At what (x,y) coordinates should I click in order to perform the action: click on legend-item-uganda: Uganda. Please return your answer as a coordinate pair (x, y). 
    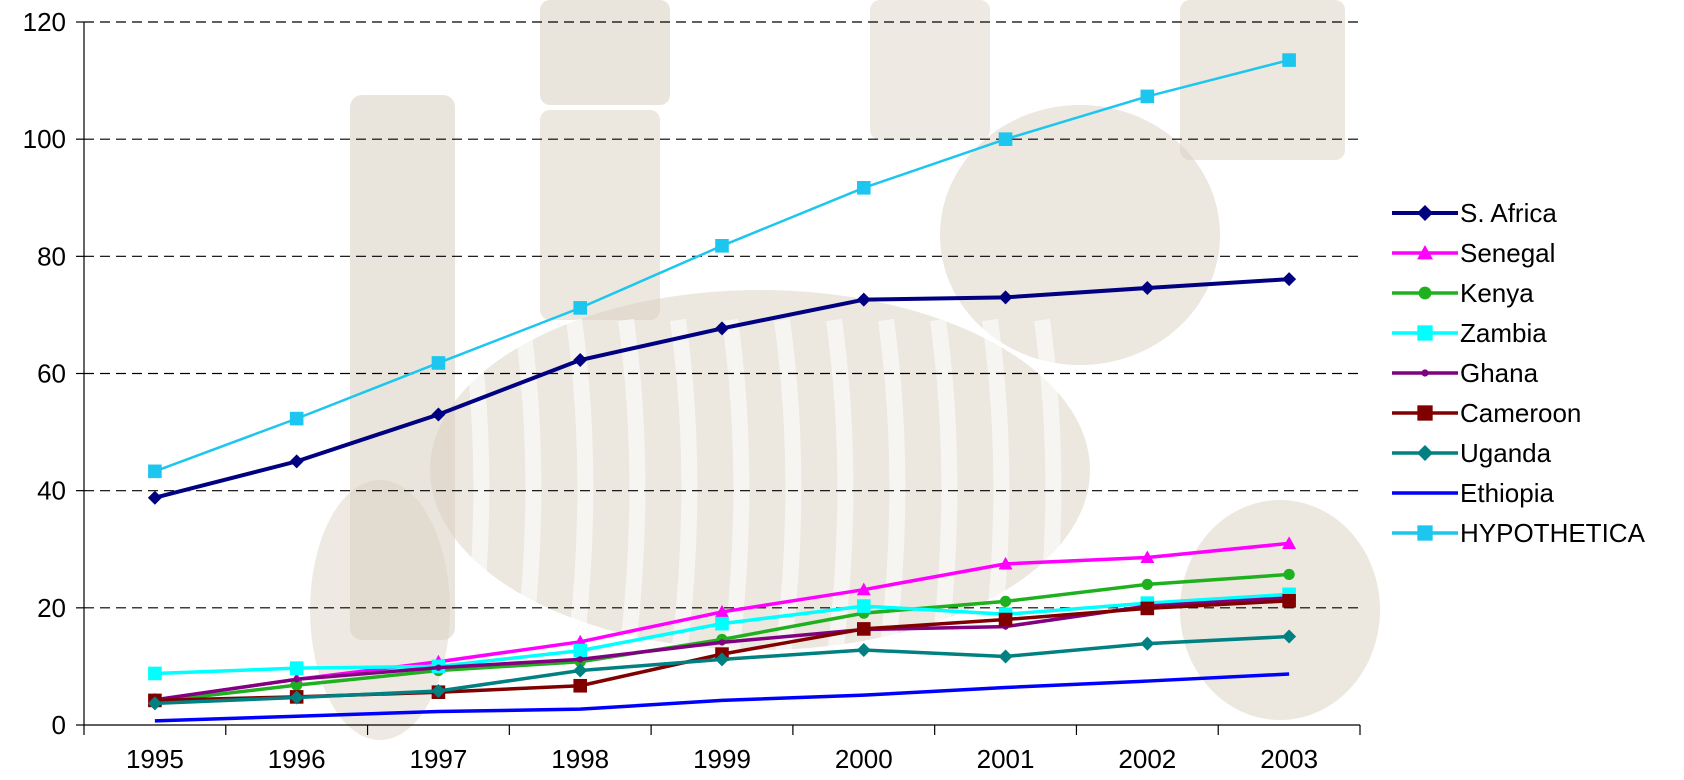
    Looking at the image, I should click on (1472, 453).